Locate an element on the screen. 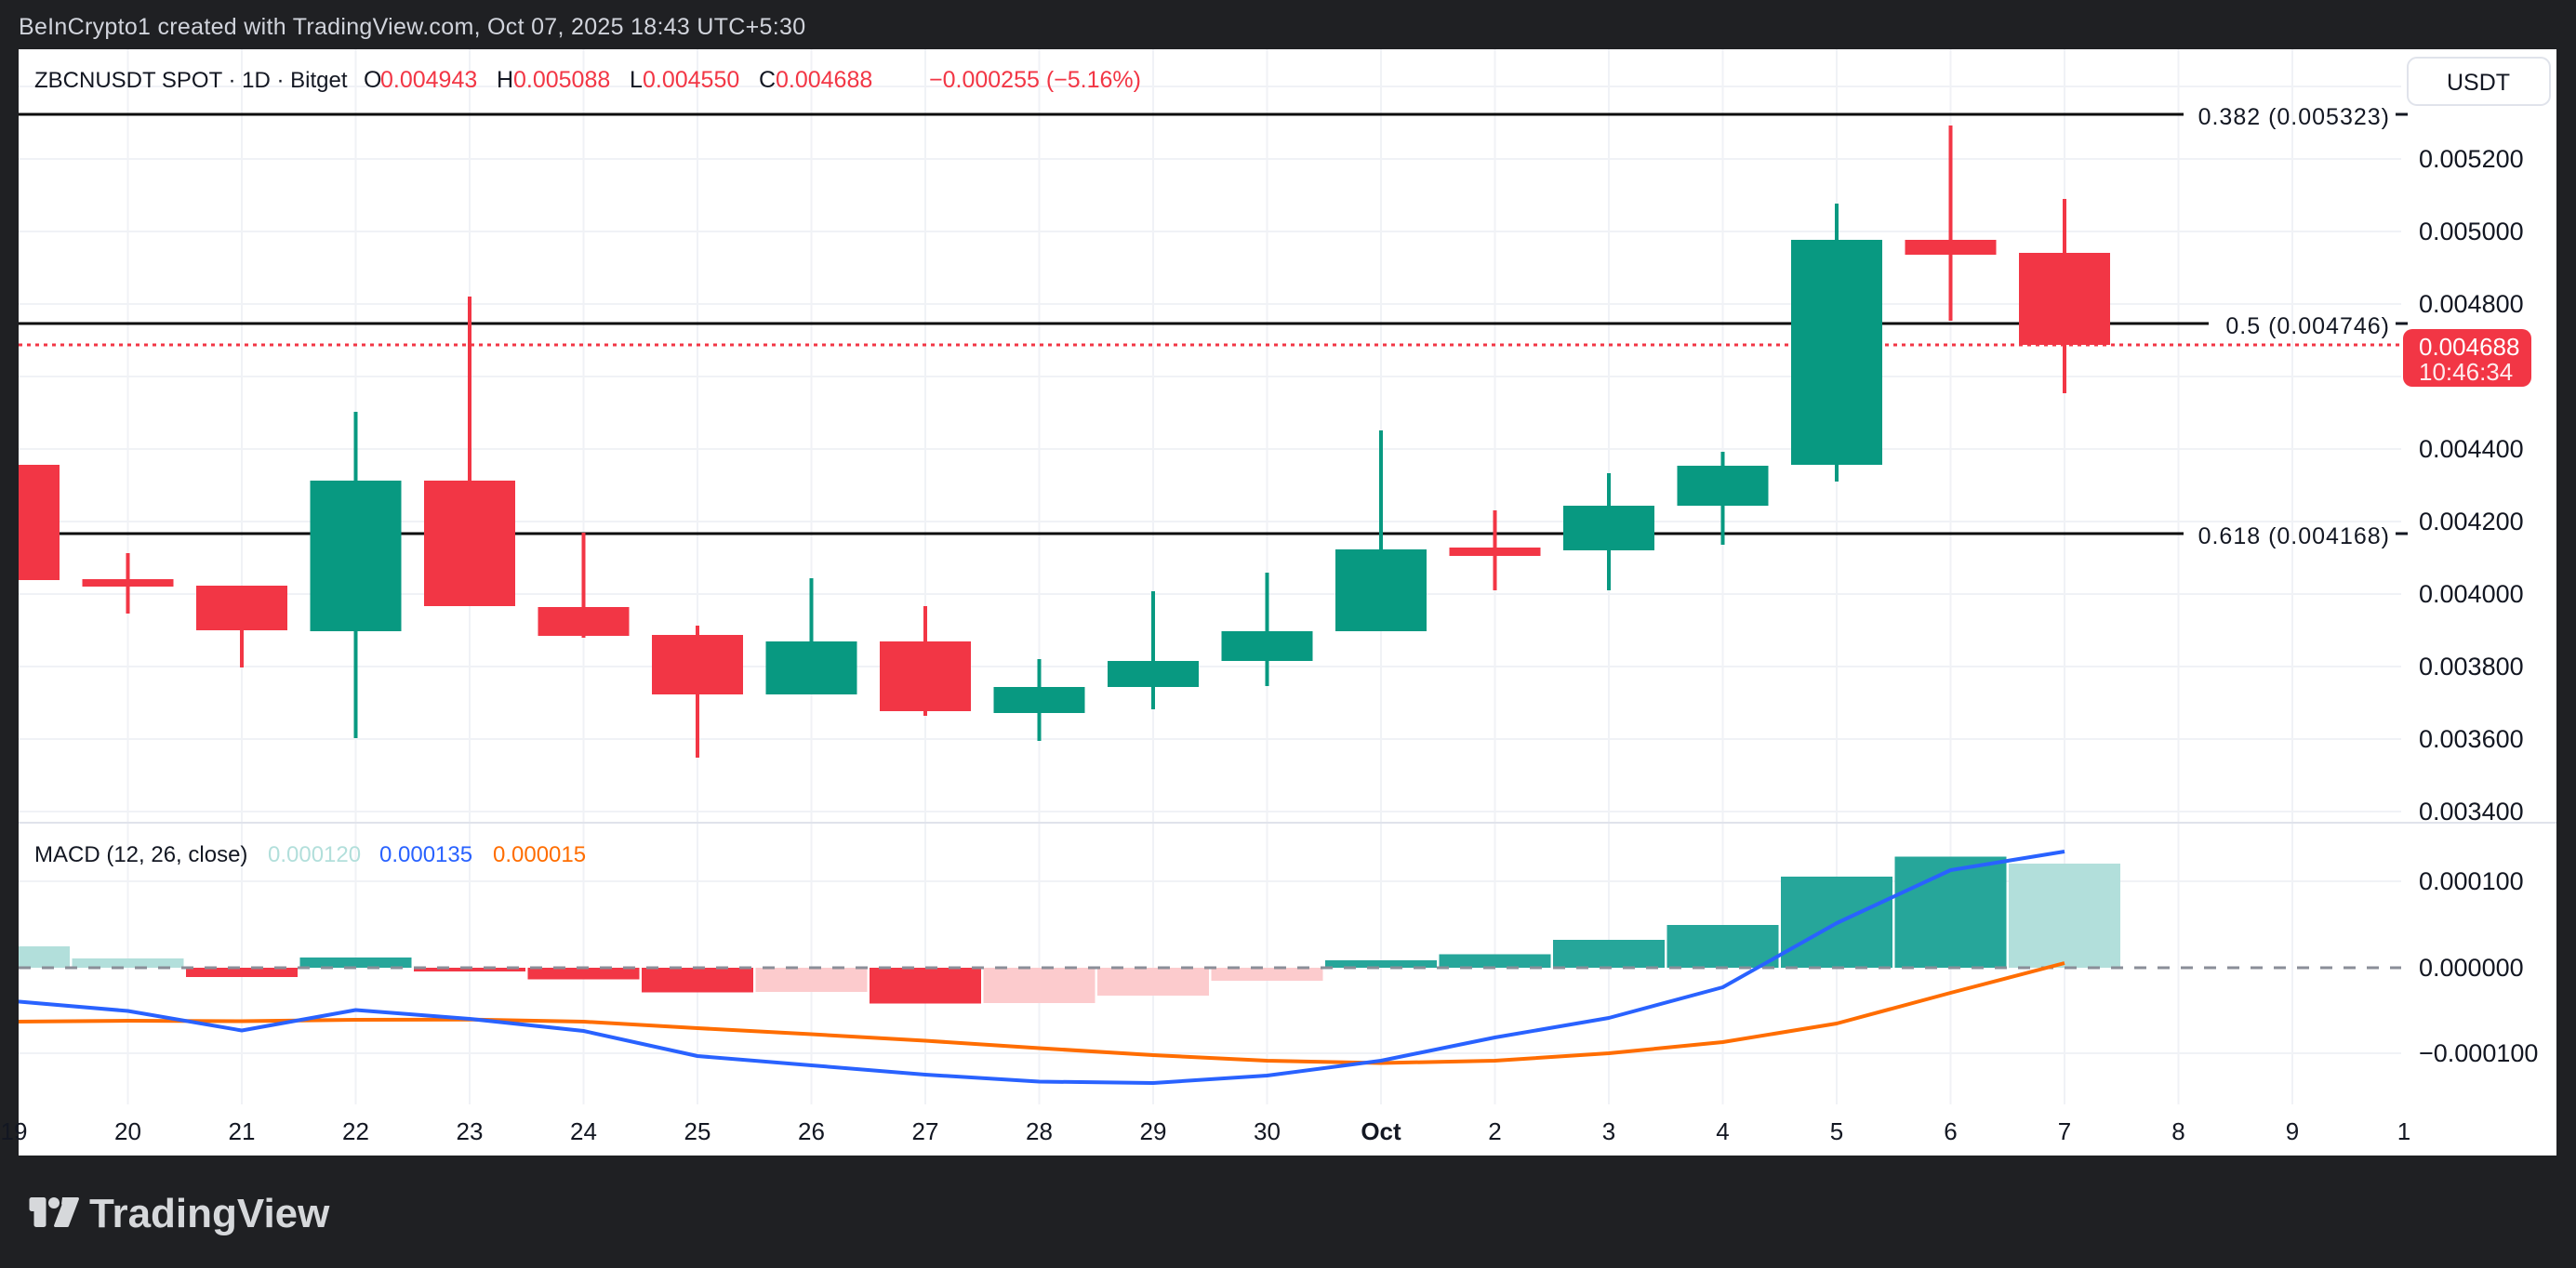 The width and height of the screenshot is (2576, 1268). svg-text: 0.382 (0.005323) is located at coordinates (2294, 117).